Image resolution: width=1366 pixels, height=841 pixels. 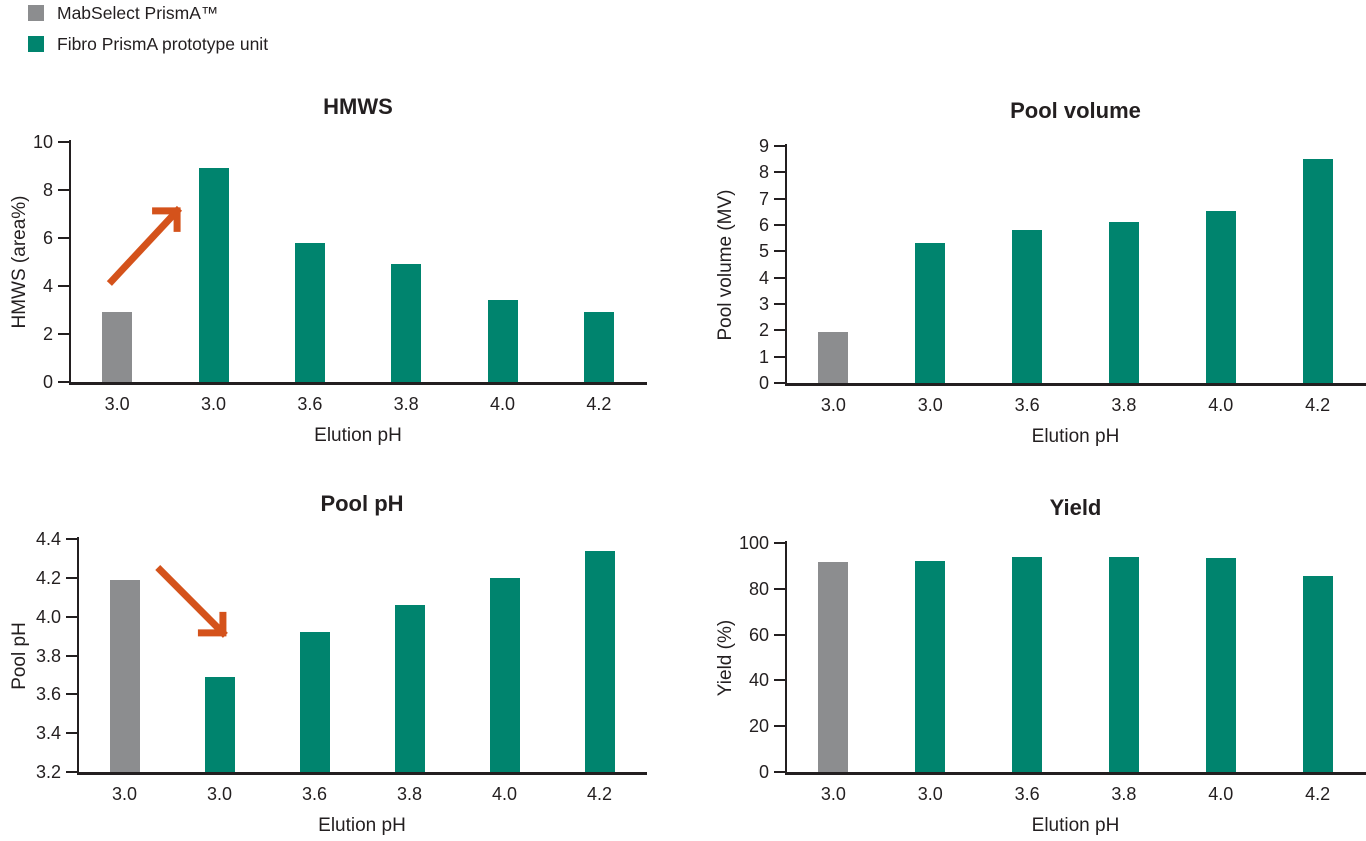 What do you see at coordinates (48, 655) in the screenshot?
I see `y-tick-label: 3.8` at bounding box center [48, 655].